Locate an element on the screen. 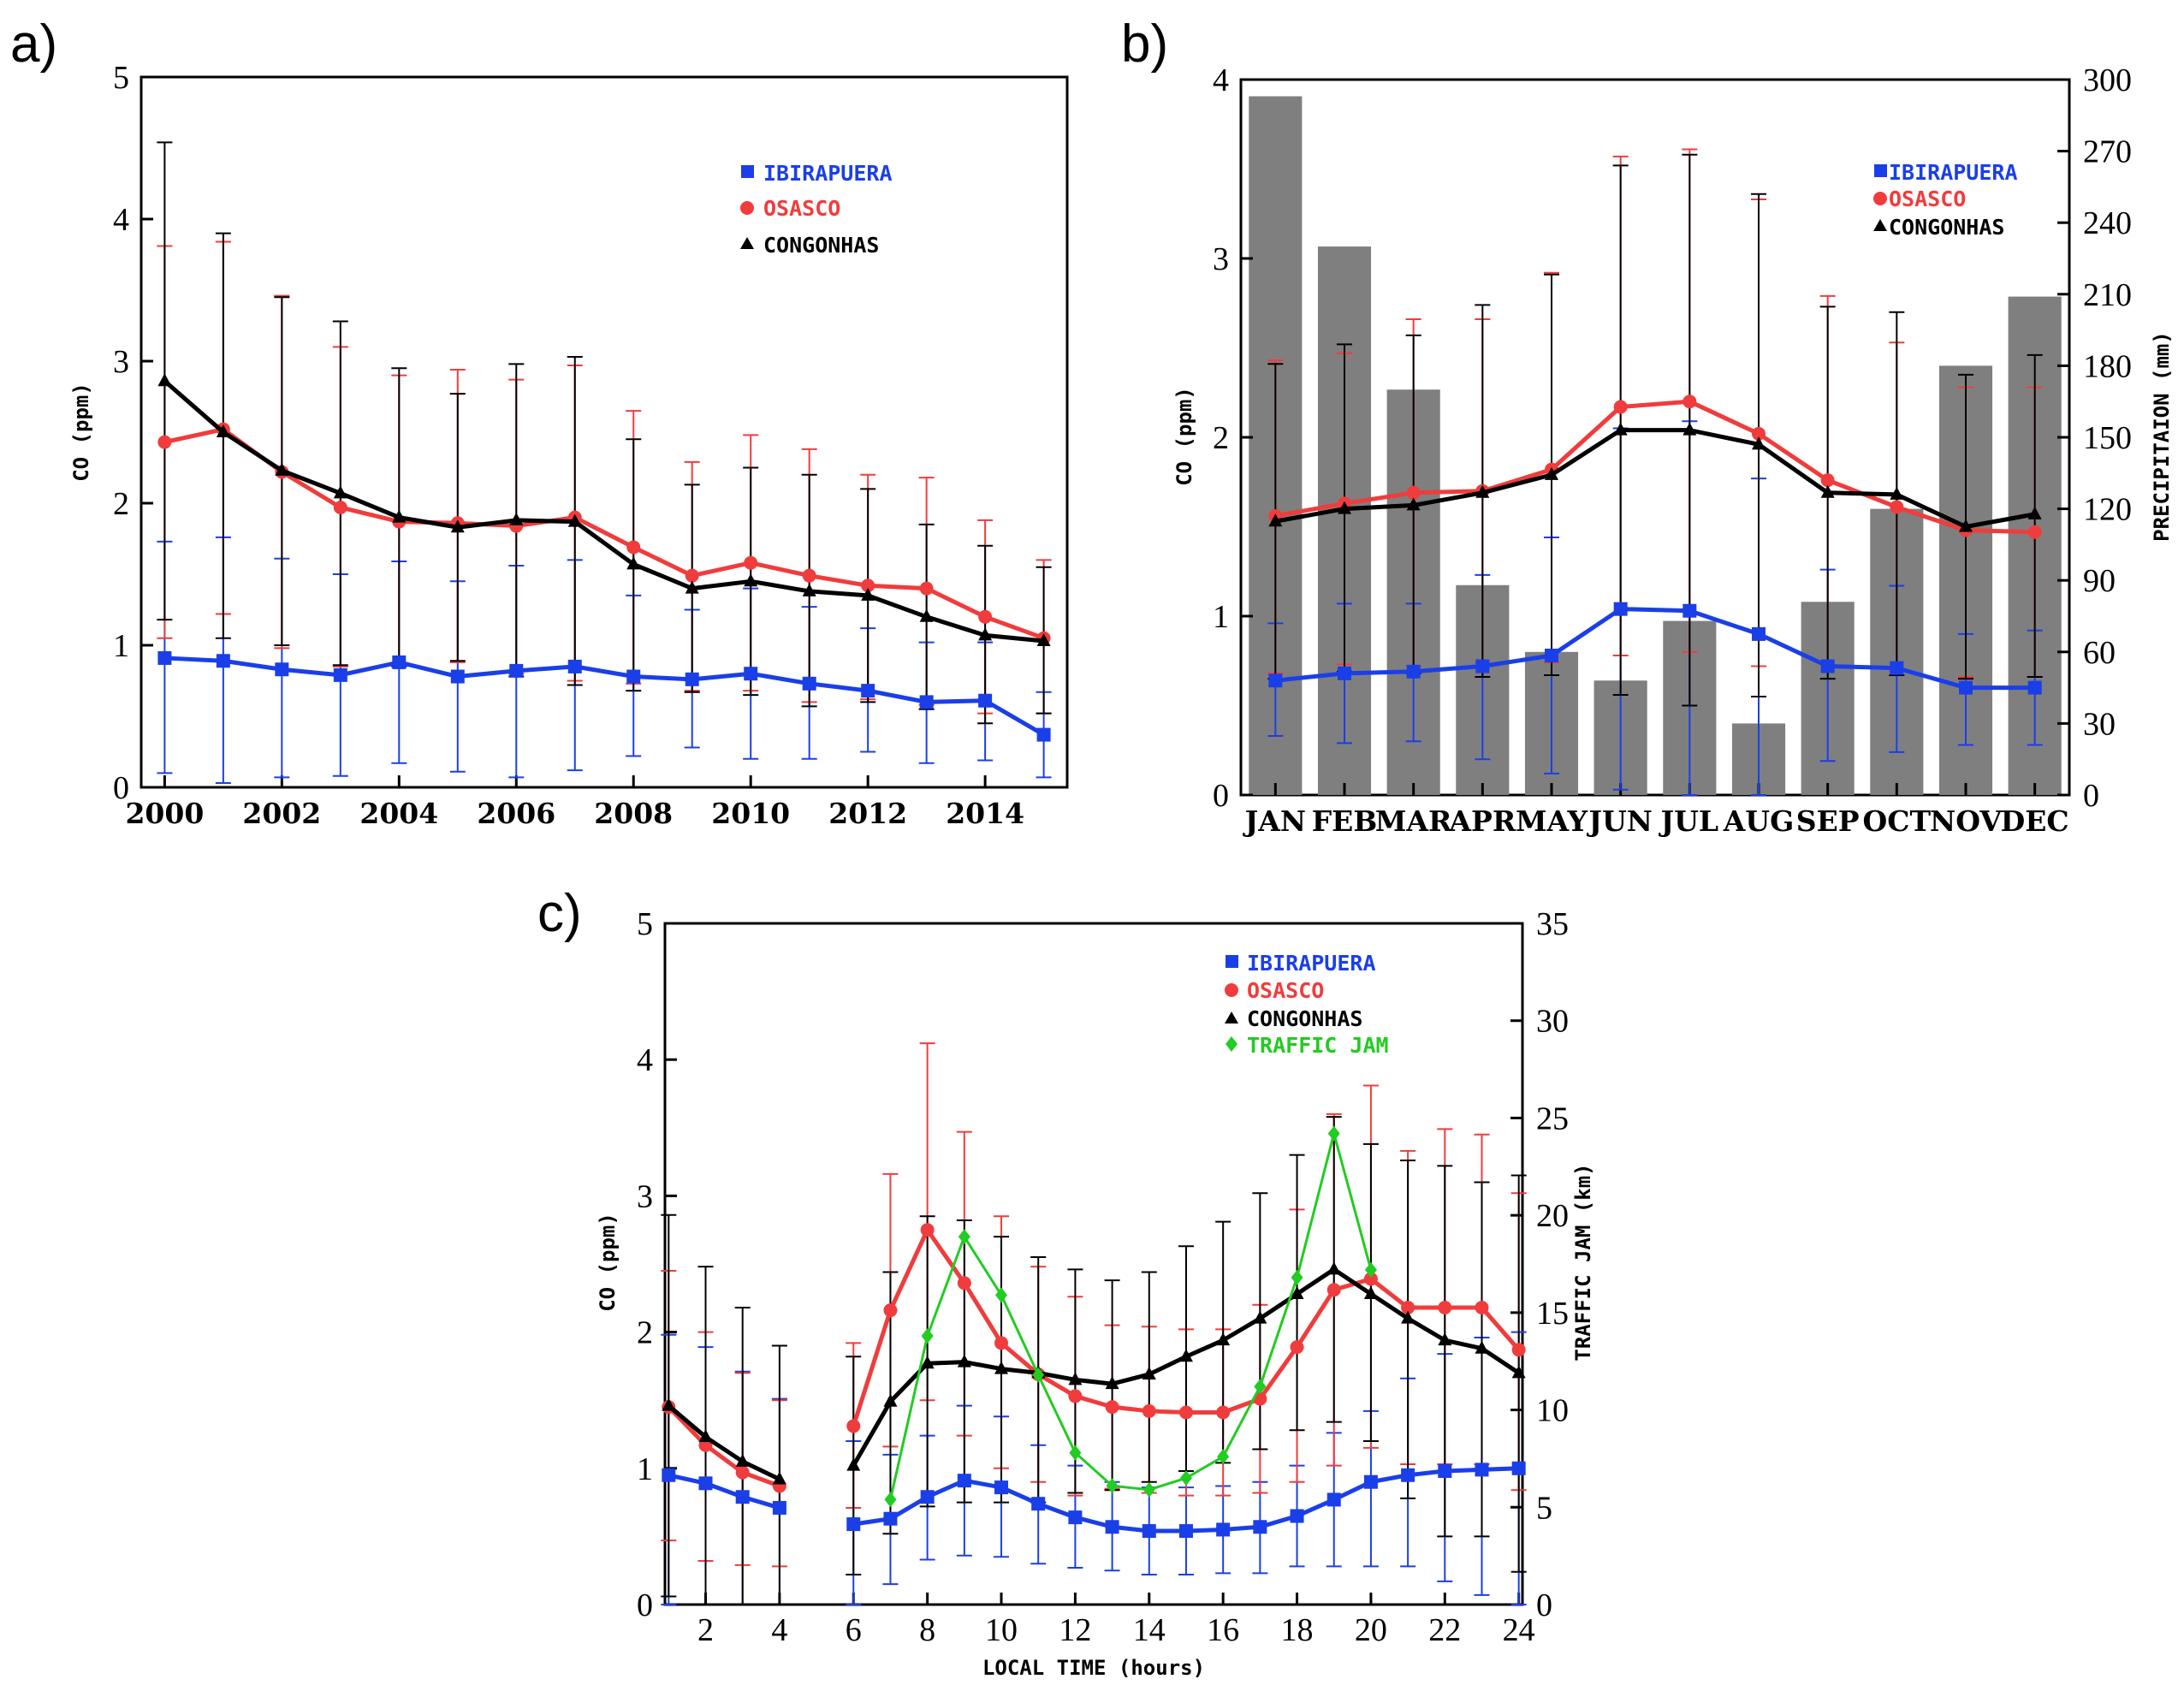 Image resolution: width=2184 pixels, height=1685 pixels. panel-b-x-tick-label: JUL is located at coordinates (1689, 821).